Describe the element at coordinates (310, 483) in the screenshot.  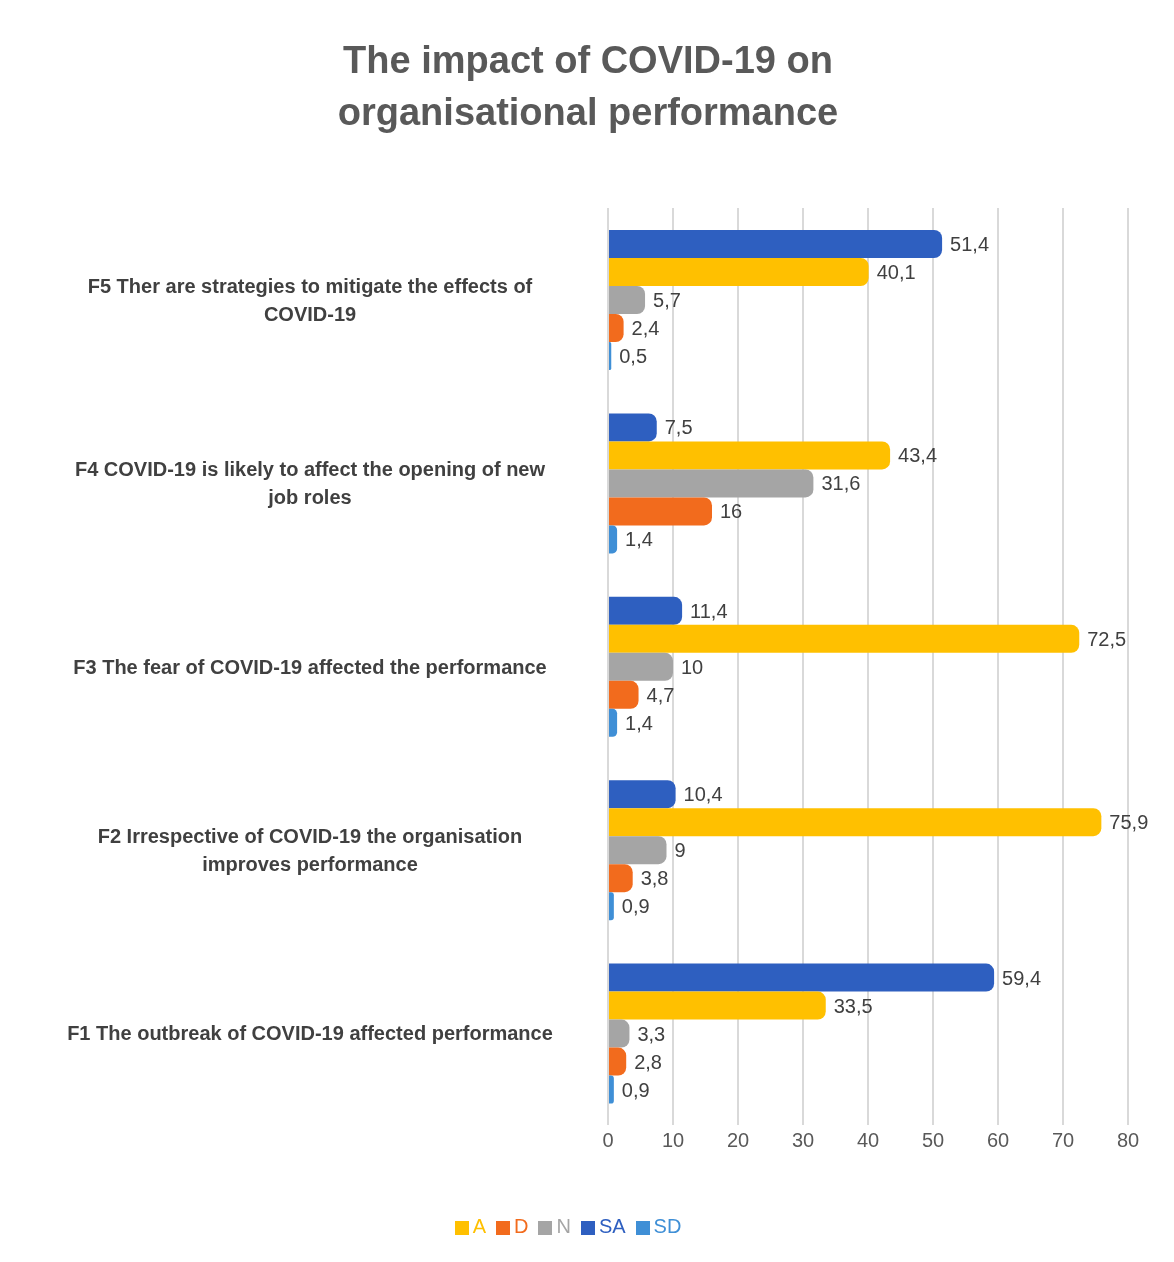
I see `y-tick-label: F4 COVID-19 is likely to affect the opening of new job roles` at that location.